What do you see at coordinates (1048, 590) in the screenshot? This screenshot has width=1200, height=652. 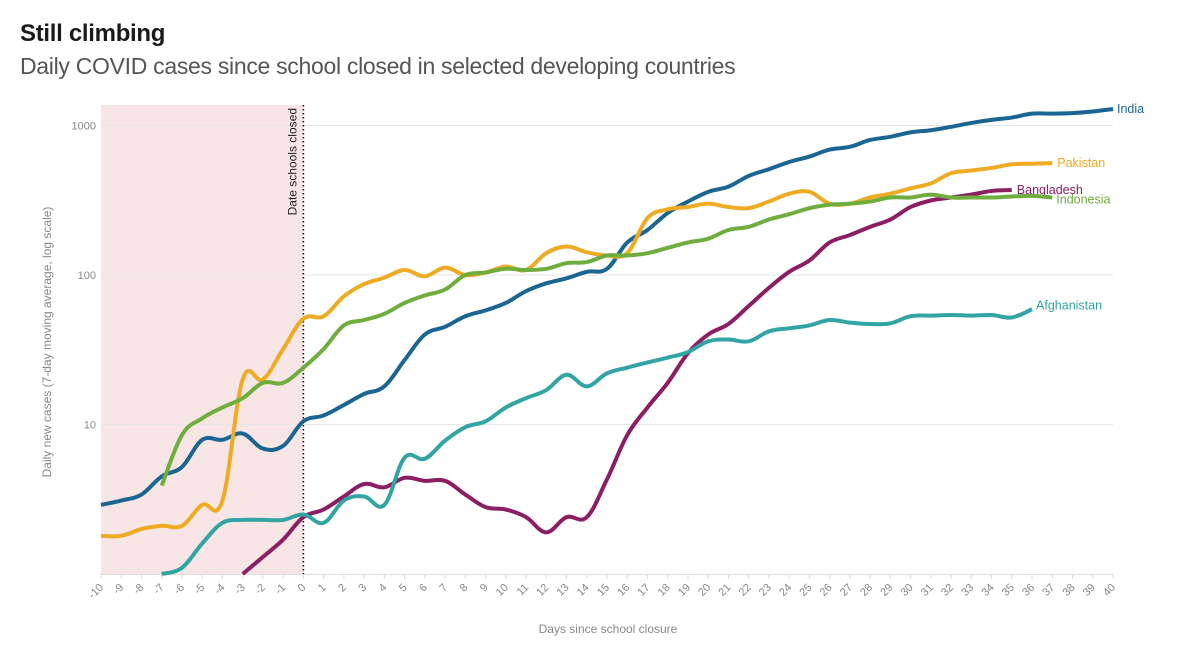 I see `x-tick-label: 37` at bounding box center [1048, 590].